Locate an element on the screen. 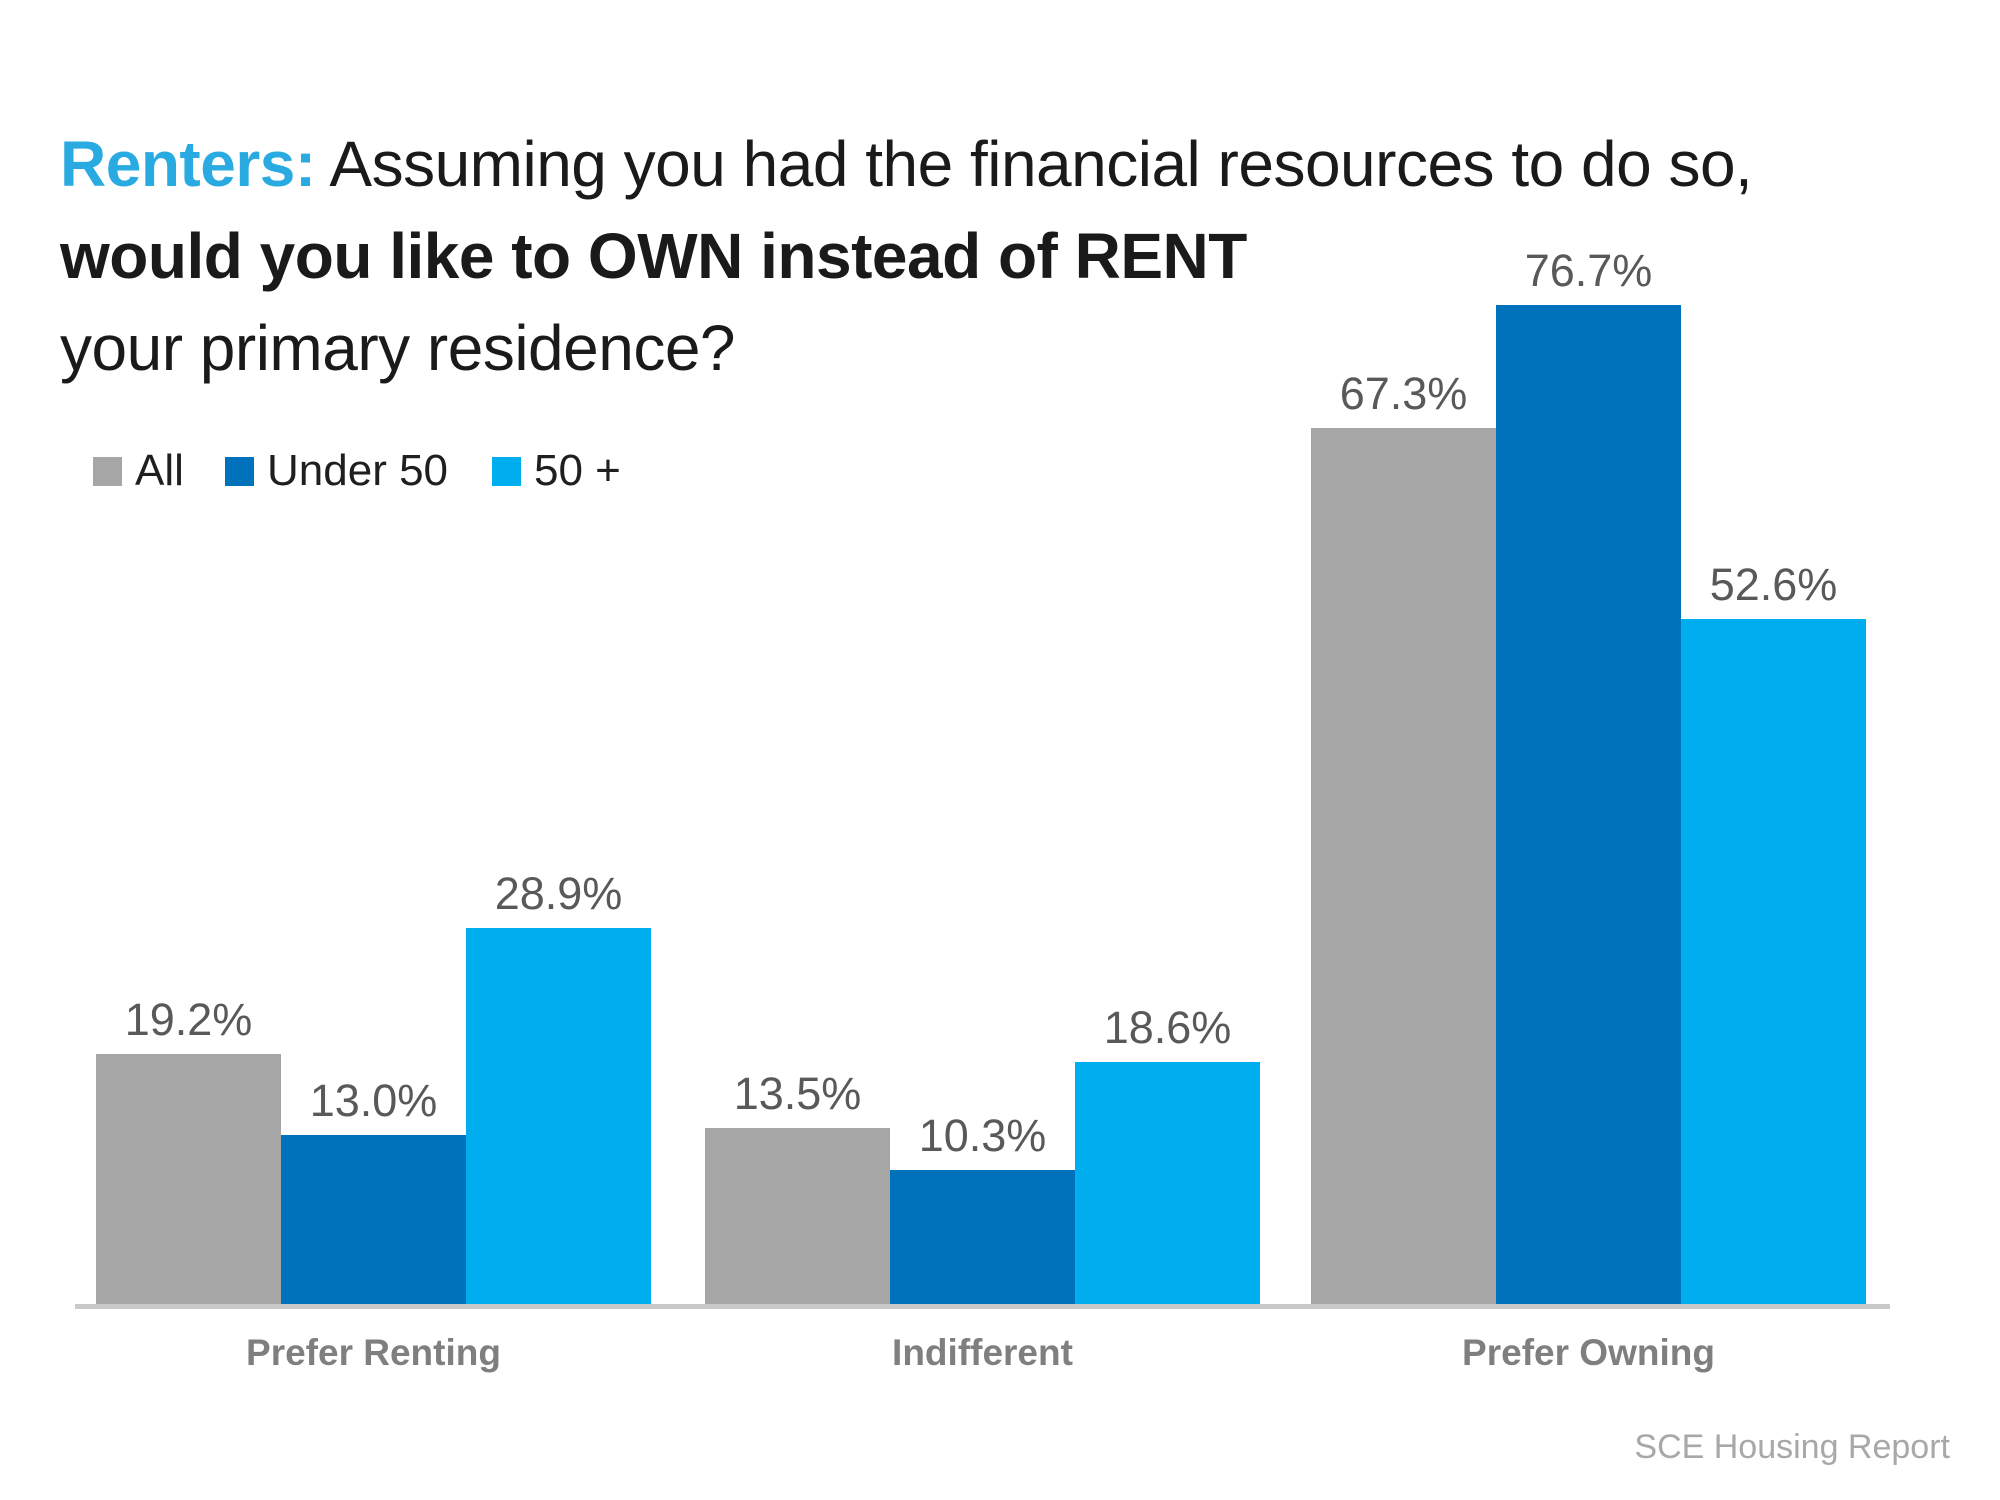 This screenshot has height=1500, width=2000. bar-prefer-owning-all is located at coordinates (1403, 865).